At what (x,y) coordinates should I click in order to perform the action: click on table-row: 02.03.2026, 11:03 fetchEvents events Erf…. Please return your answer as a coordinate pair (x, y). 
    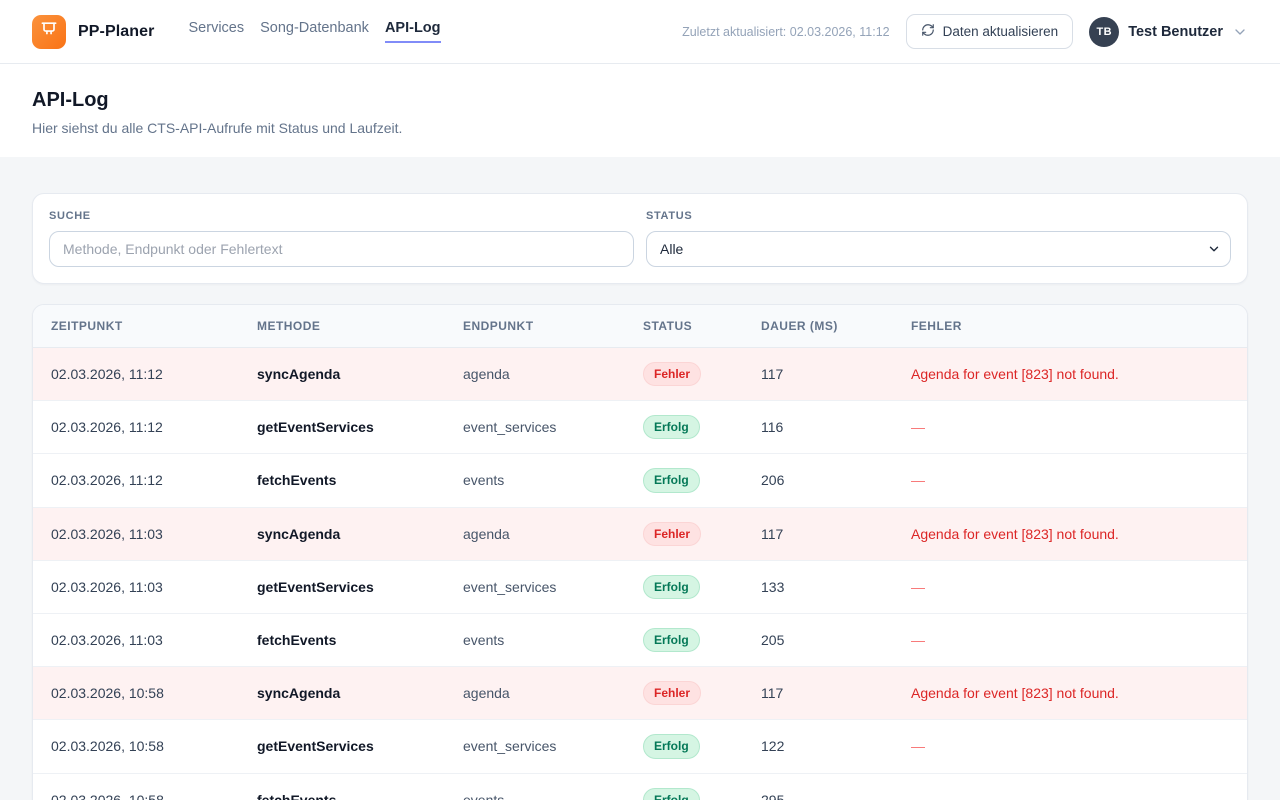
    Looking at the image, I should click on (640, 639).